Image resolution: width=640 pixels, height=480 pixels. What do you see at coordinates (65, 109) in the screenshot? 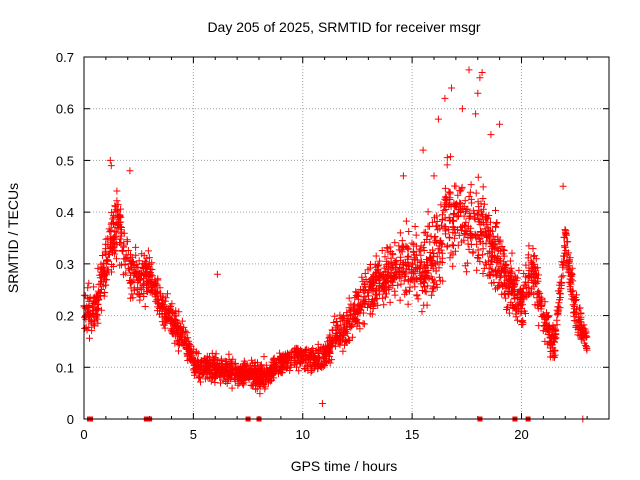
I see `y-tick-label: 0.6` at bounding box center [65, 109].